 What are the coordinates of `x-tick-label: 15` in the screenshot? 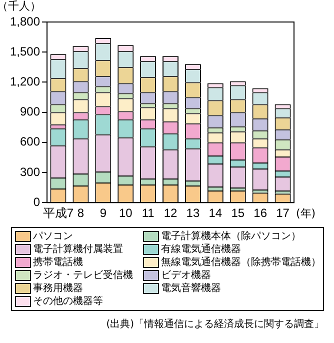 It's located at (238, 213).